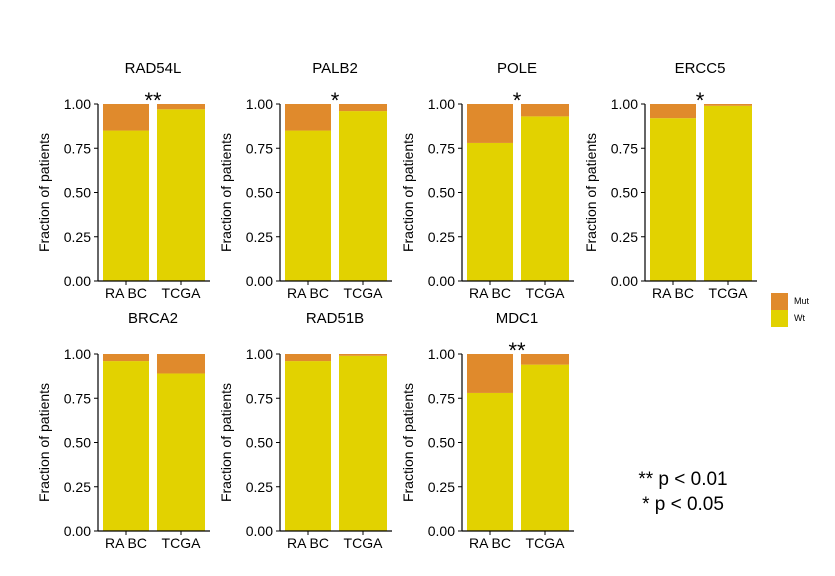 The height and width of the screenshot is (576, 835). What do you see at coordinates (799, 318) in the screenshot?
I see `legend-label-wt: Wt` at bounding box center [799, 318].